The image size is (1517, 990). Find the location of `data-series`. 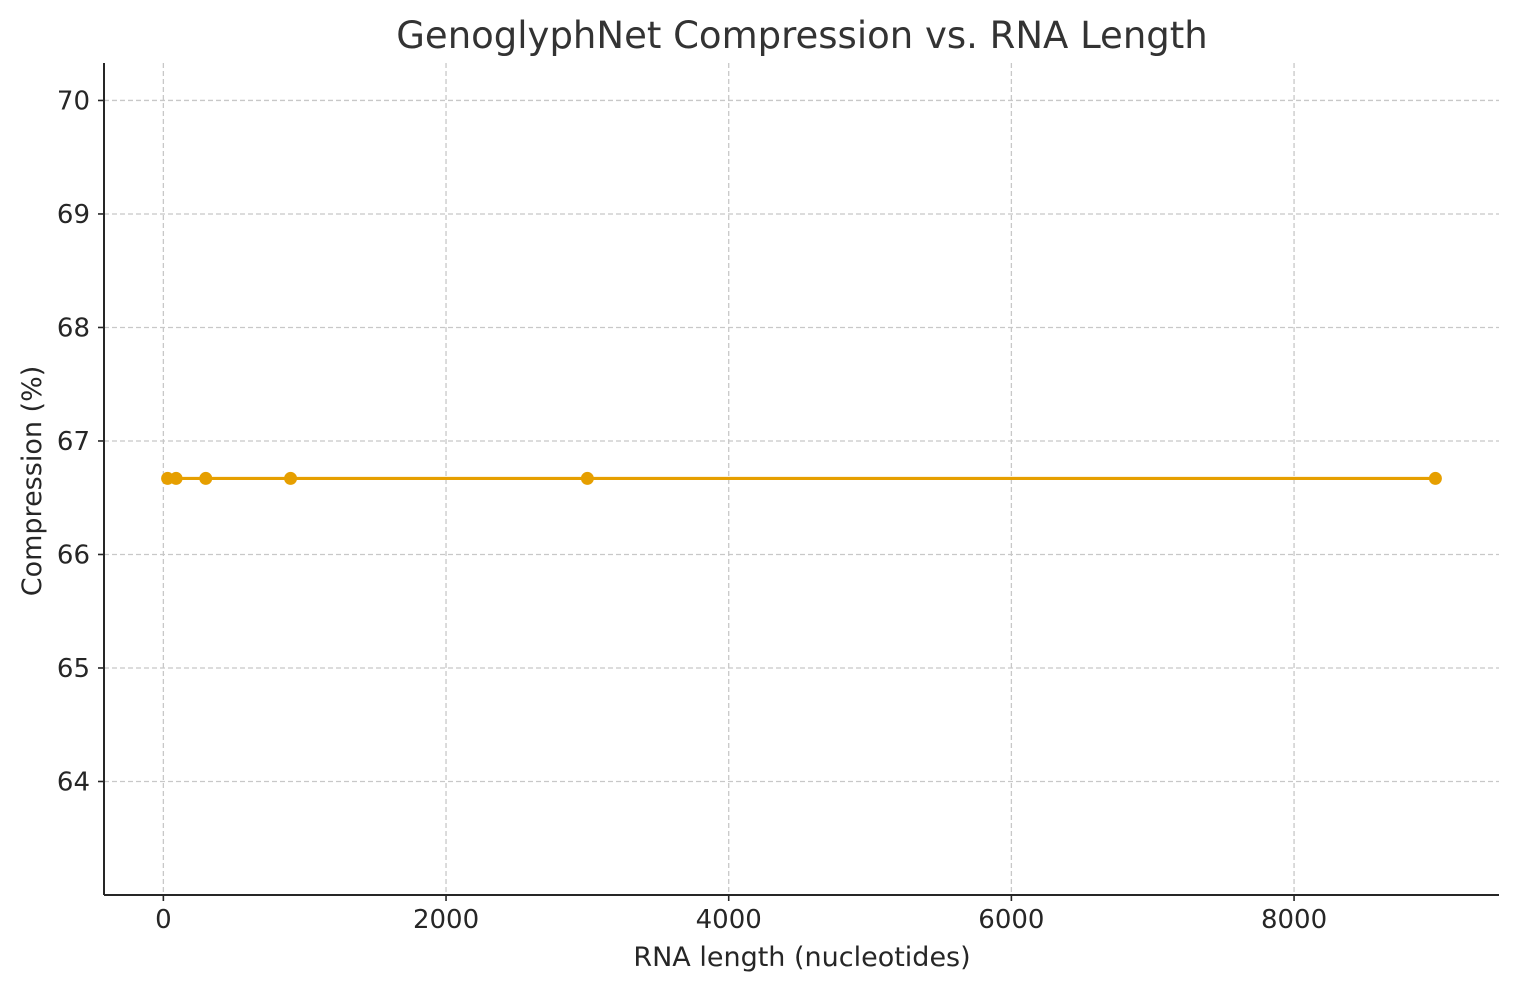

data-series is located at coordinates (801, 478).